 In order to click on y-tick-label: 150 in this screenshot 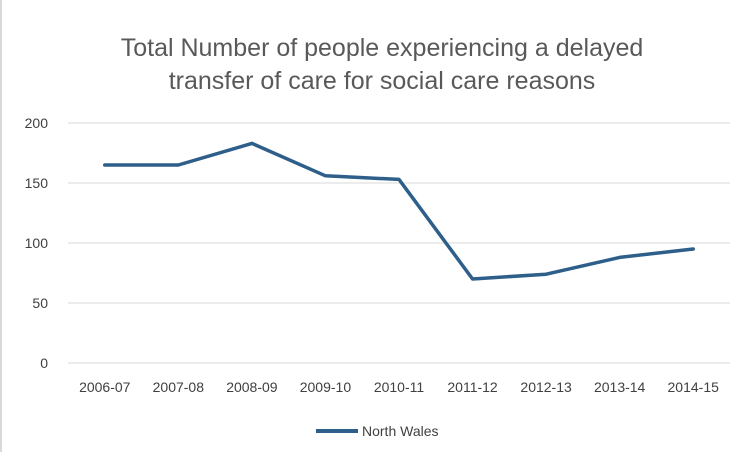, I will do `click(37, 183)`.